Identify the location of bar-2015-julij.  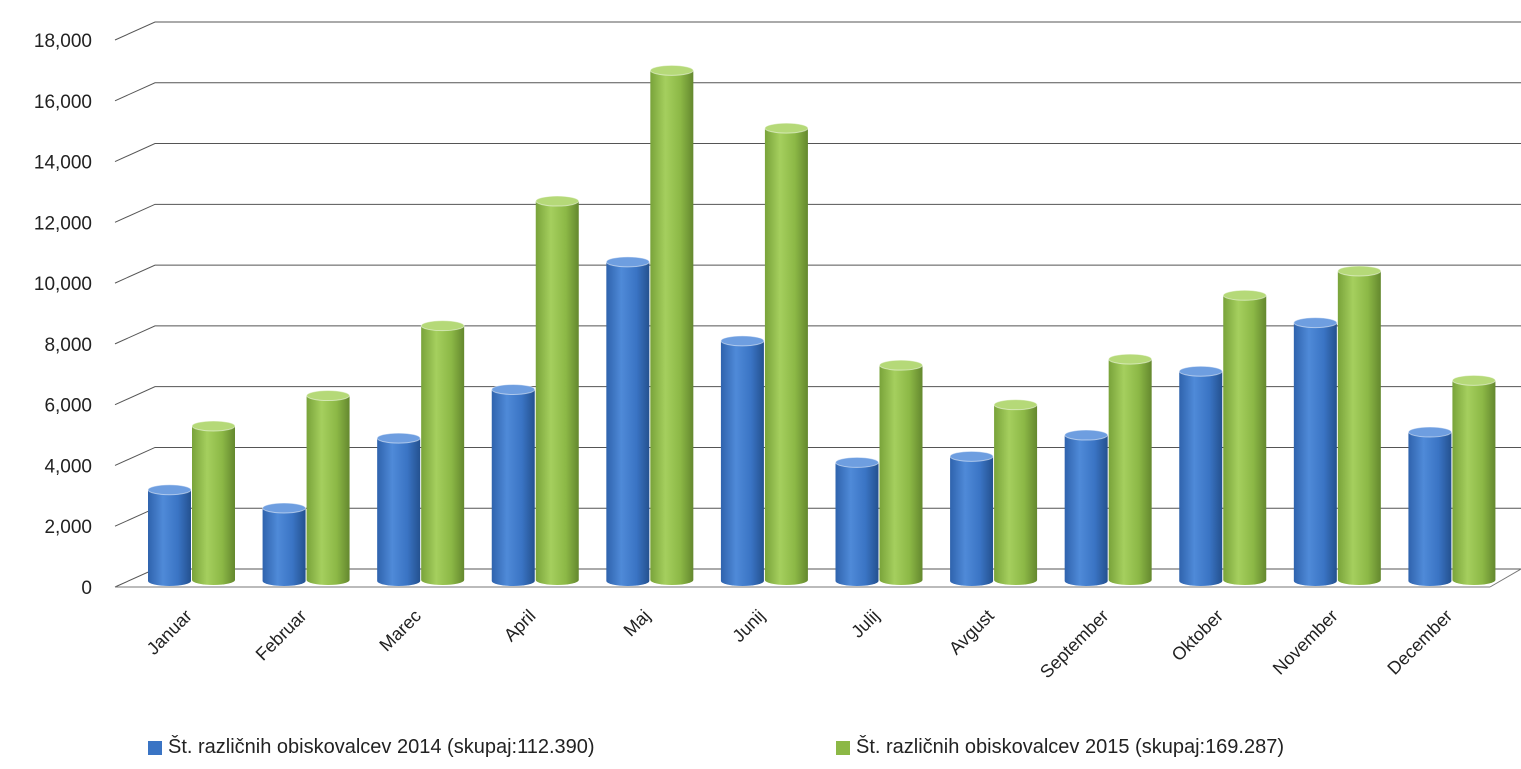
(901, 472).